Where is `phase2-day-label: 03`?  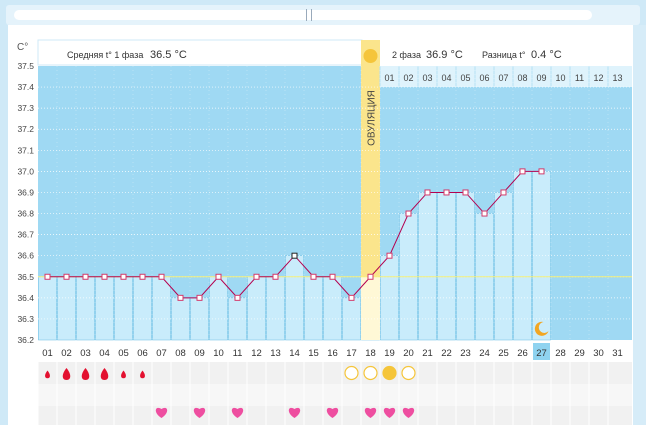
phase2-day-label: 03 is located at coordinates (427, 78).